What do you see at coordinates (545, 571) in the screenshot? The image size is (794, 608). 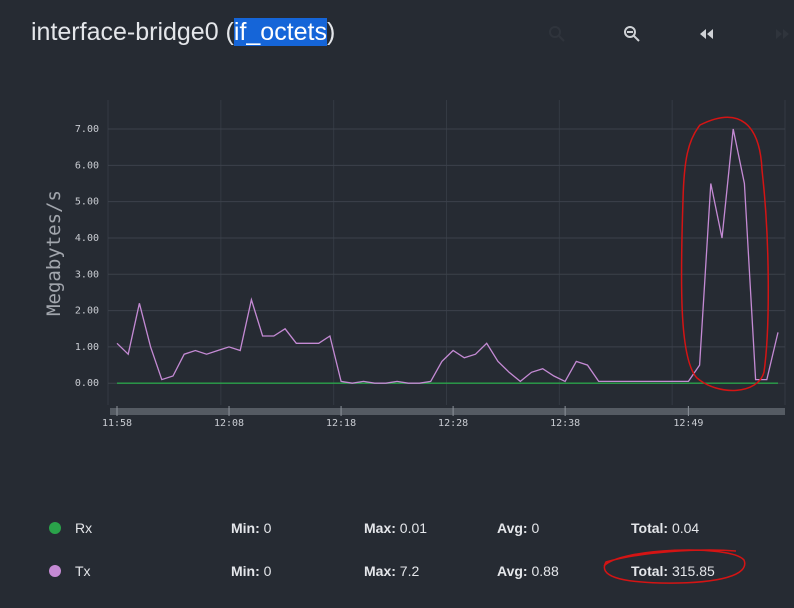 I see `stat-value: 0.88` at bounding box center [545, 571].